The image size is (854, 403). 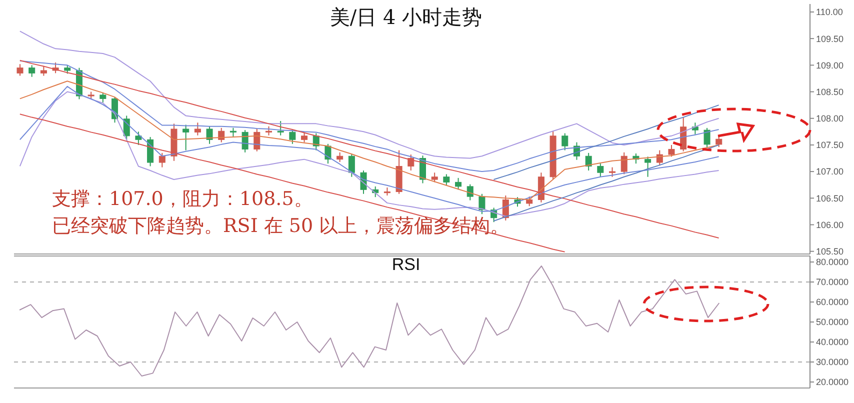 What do you see at coordinates (830, 225) in the screenshot?
I see `y-tick-label: 106.00` at bounding box center [830, 225].